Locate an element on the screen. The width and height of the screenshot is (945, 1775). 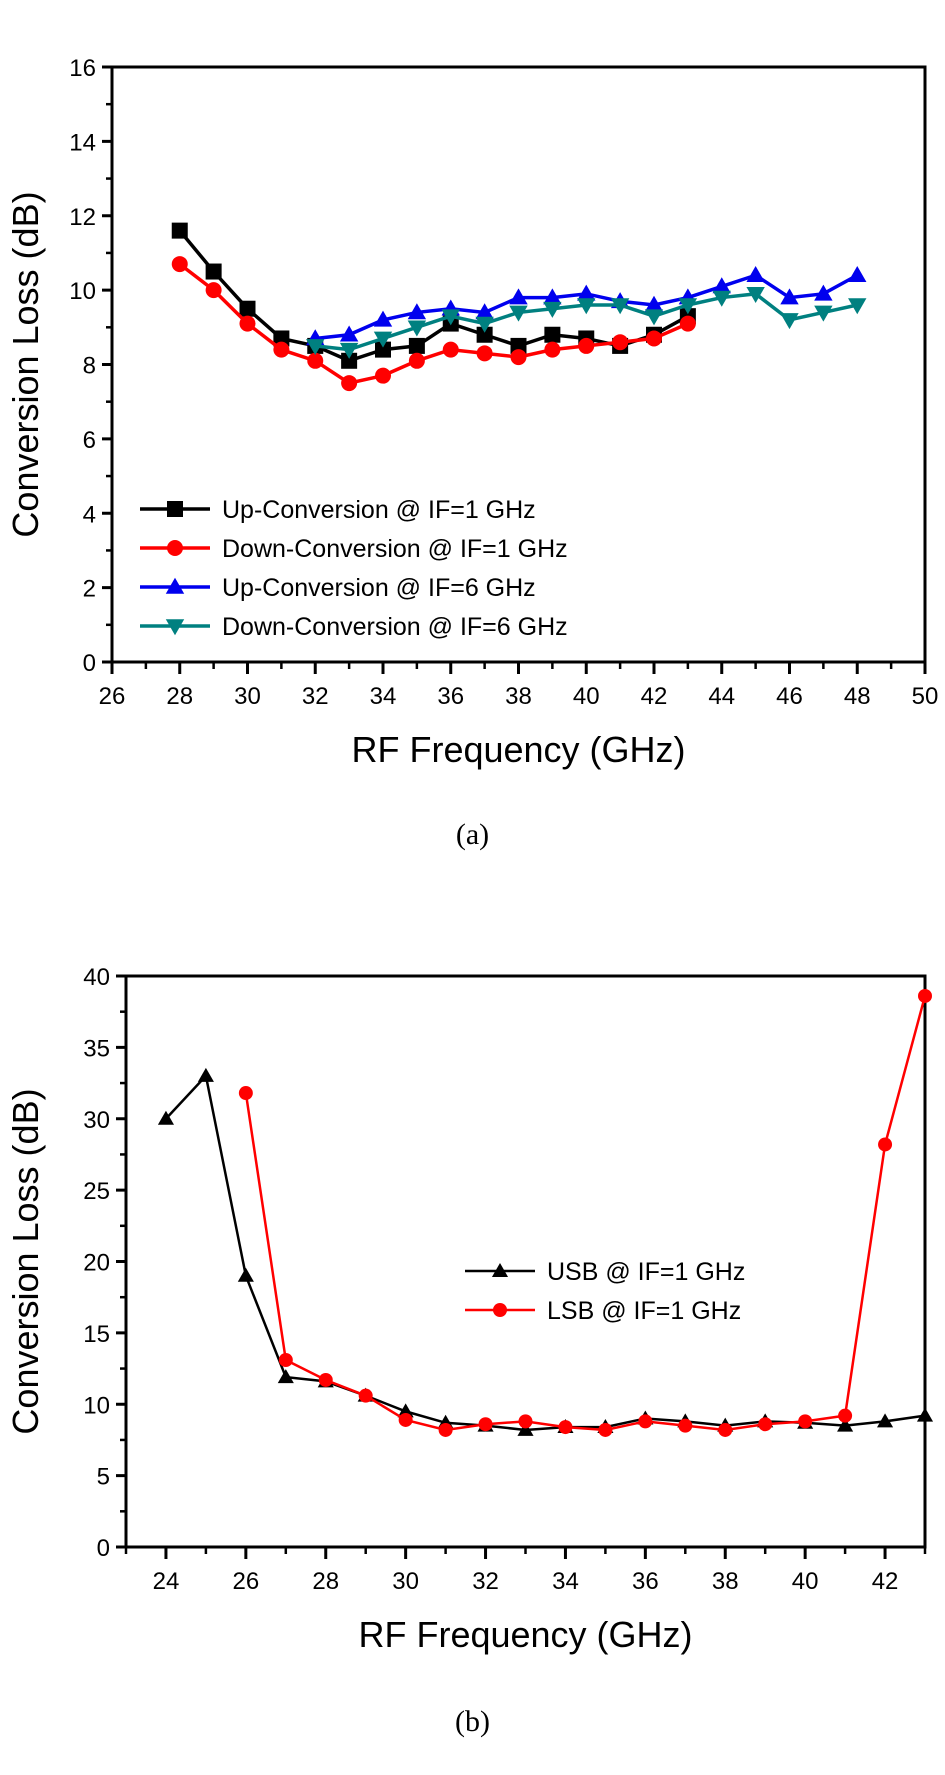
caption-a: (a) is located at coordinates (472, 834).